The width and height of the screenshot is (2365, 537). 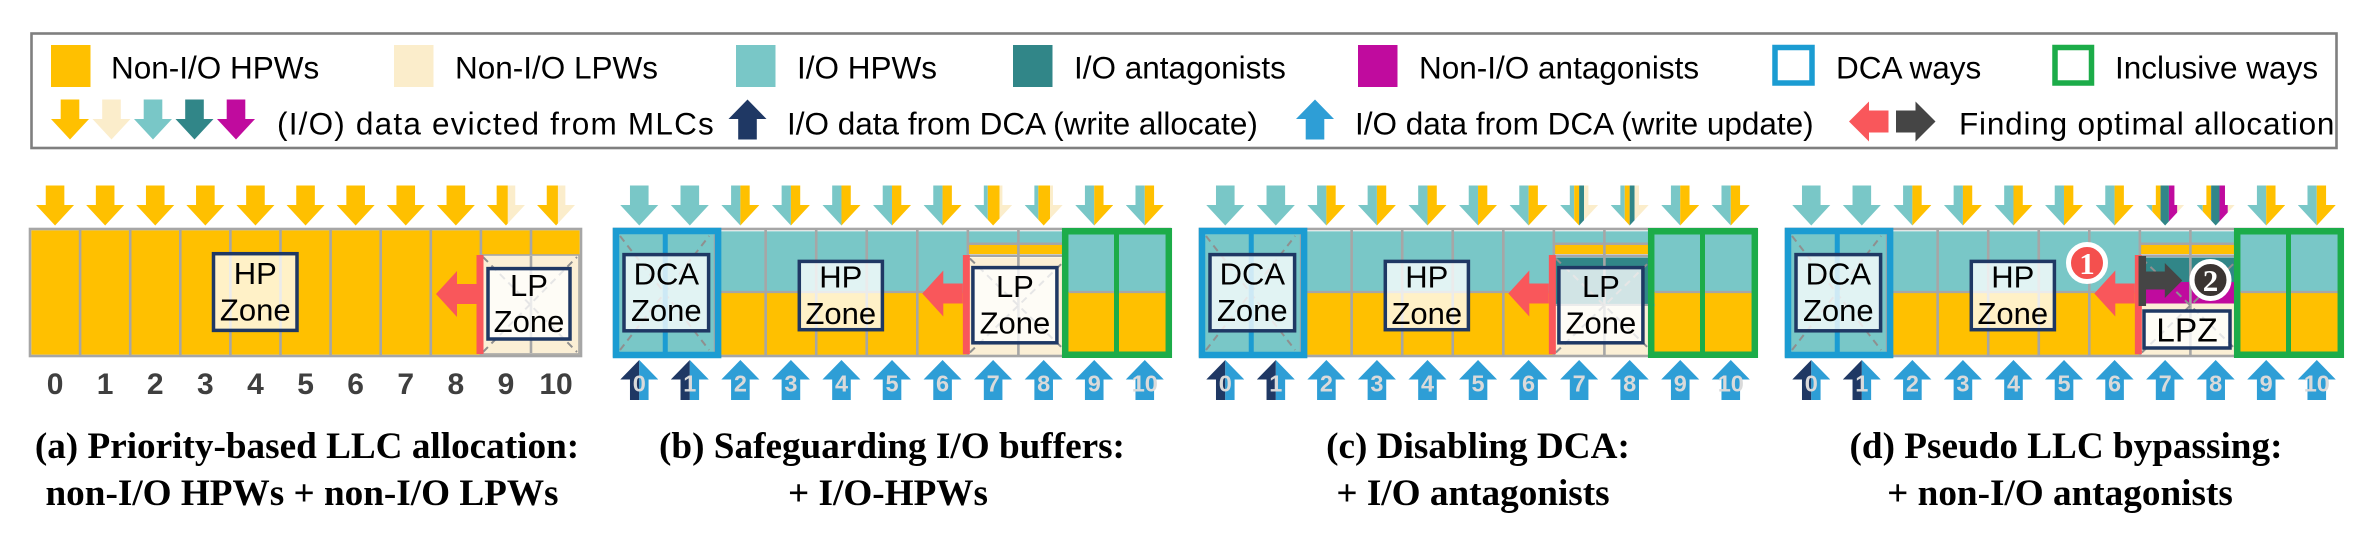 What do you see at coordinates (1478, 446) in the screenshot?
I see `svg-text: (c) Disabling DCA:` at bounding box center [1478, 446].